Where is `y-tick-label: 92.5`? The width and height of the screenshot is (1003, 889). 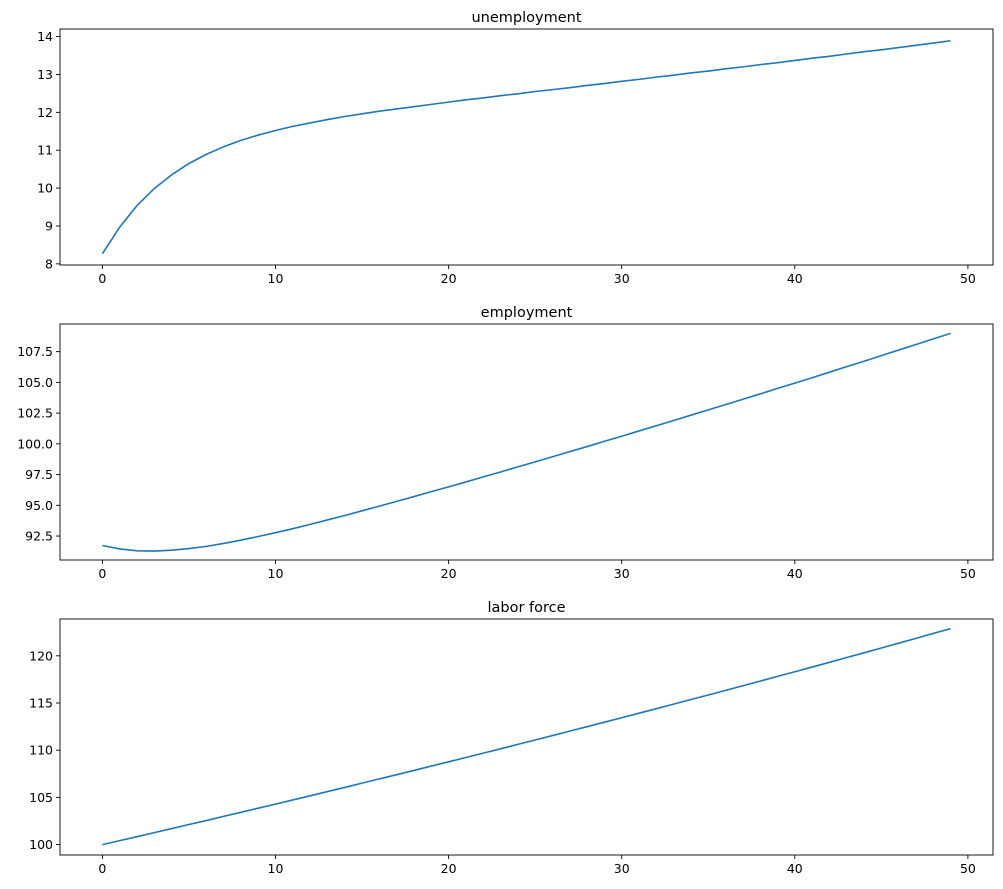 y-tick-label: 92.5 is located at coordinates (39, 536).